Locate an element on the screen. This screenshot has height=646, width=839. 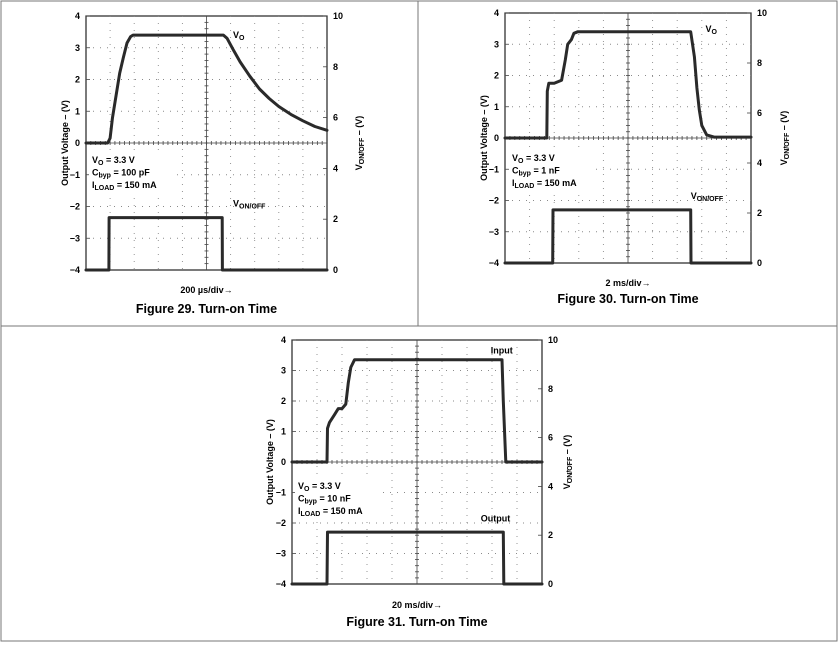
condition-line: Cbyp = 1 nF is located at coordinates (536, 172).